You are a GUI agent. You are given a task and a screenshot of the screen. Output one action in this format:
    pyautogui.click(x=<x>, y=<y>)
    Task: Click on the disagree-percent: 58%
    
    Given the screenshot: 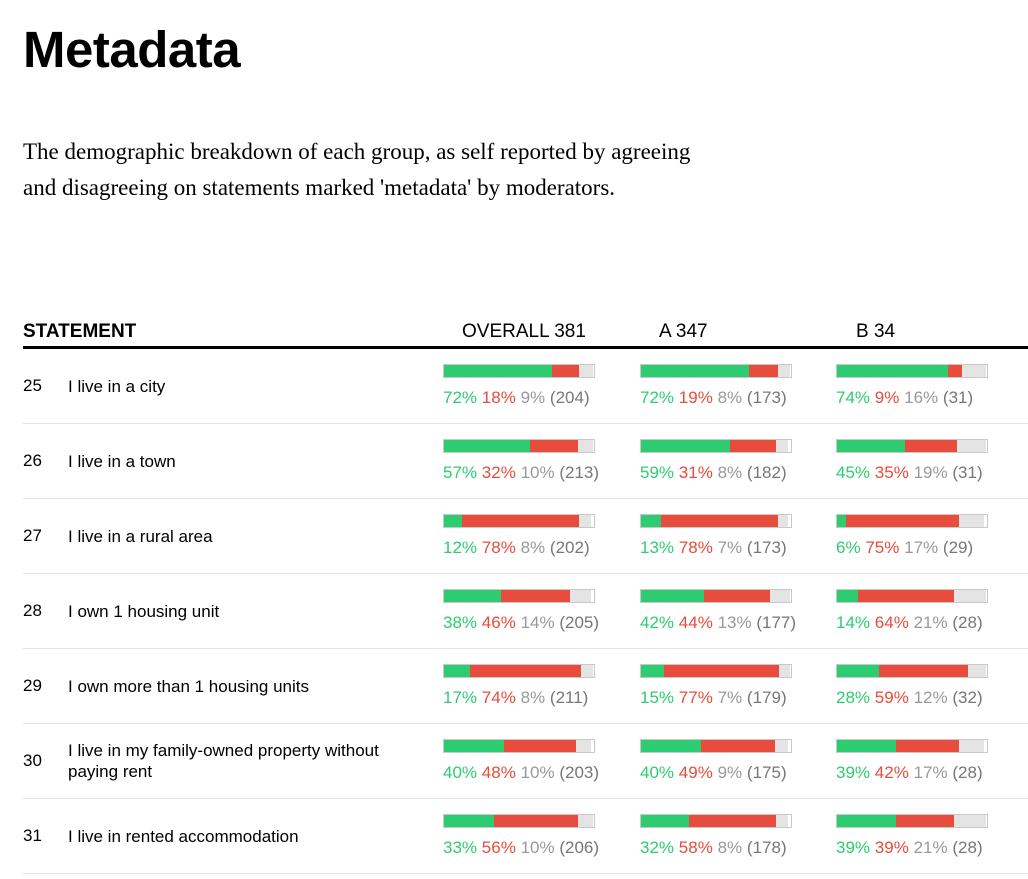 What is the action you would take?
    pyautogui.click(x=695, y=847)
    